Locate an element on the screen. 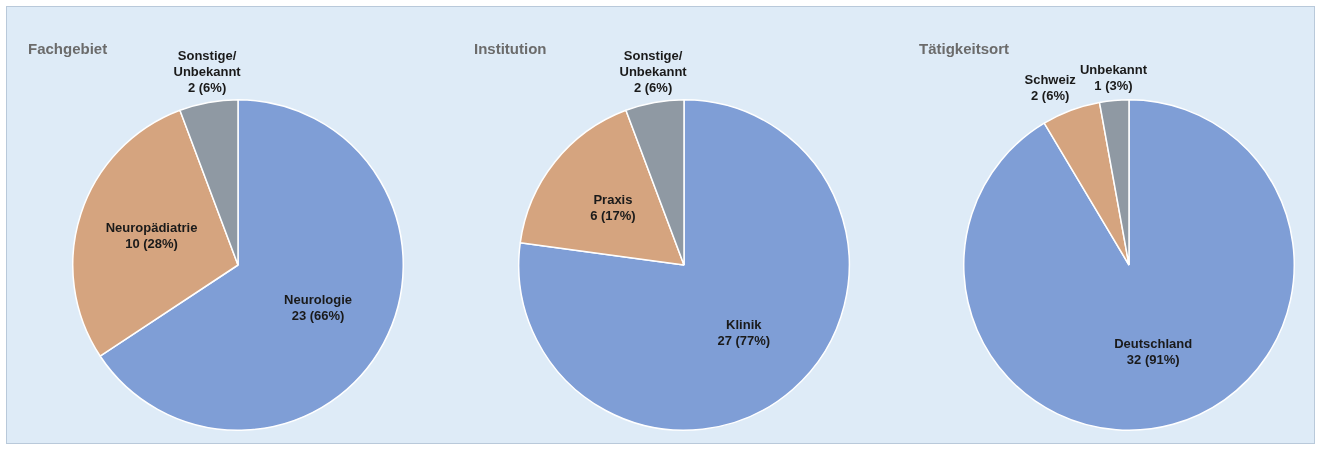 The image size is (1321, 450). chart-title: Institution is located at coordinates (510, 49).